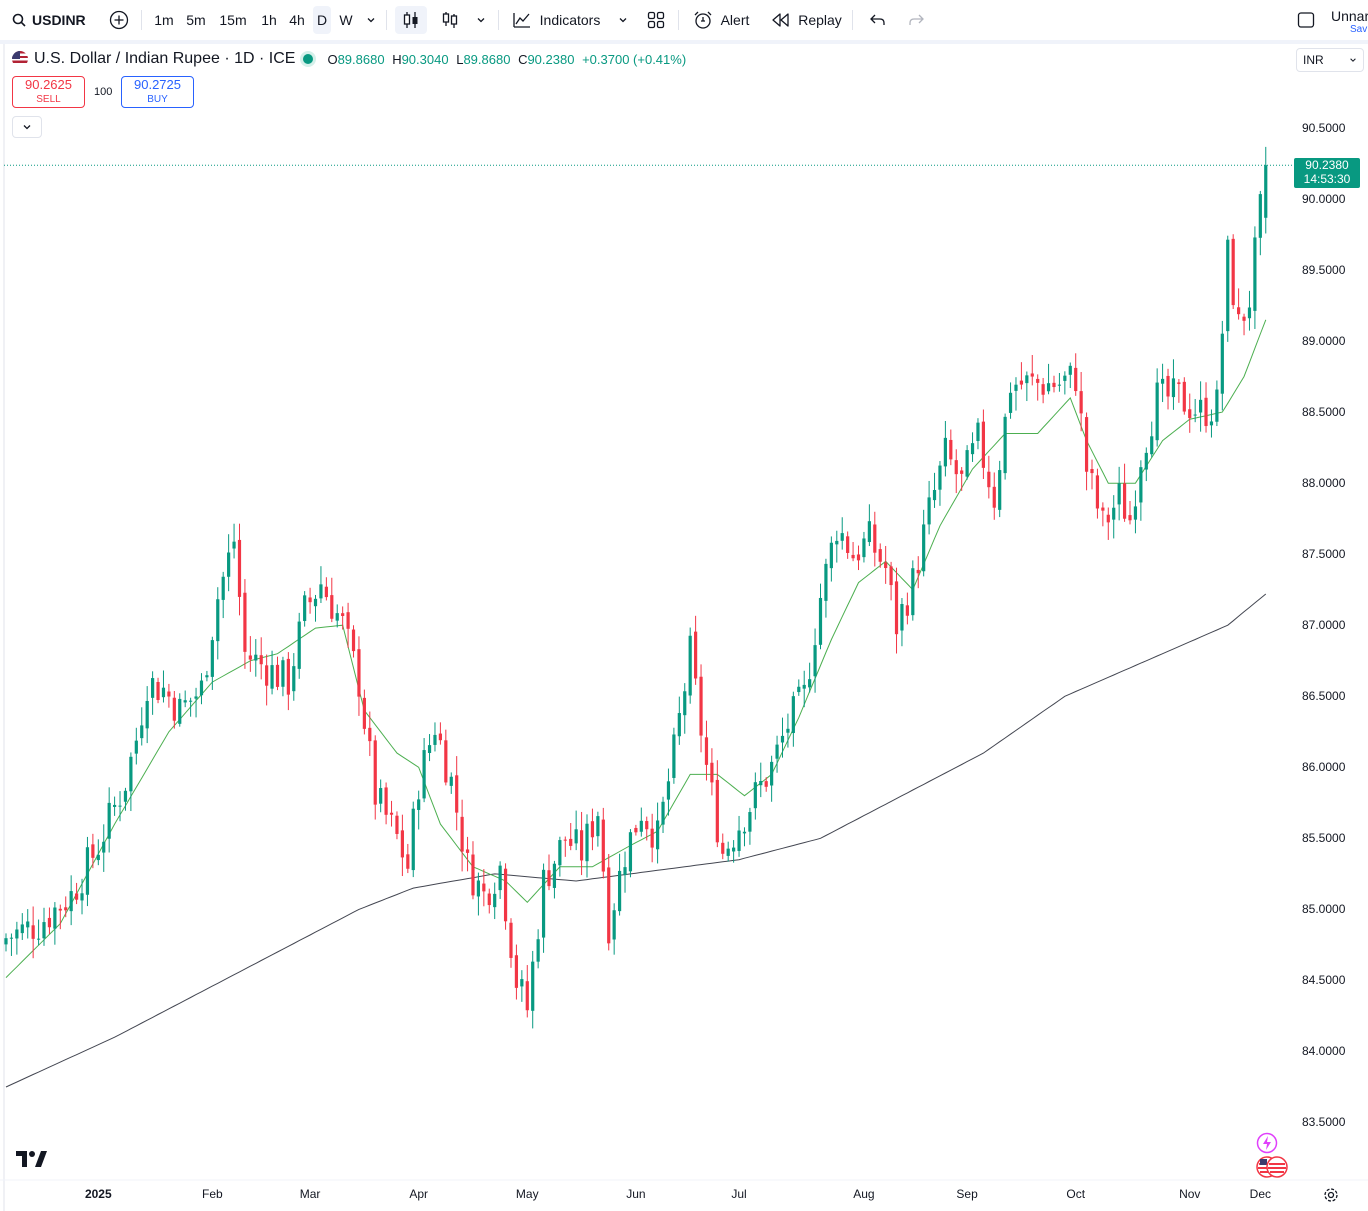 The height and width of the screenshot is (1211, 1368). Describe the element at coordinates (32, 1159) in the screenshot. I see `tradingview-logo-icon` at that location.